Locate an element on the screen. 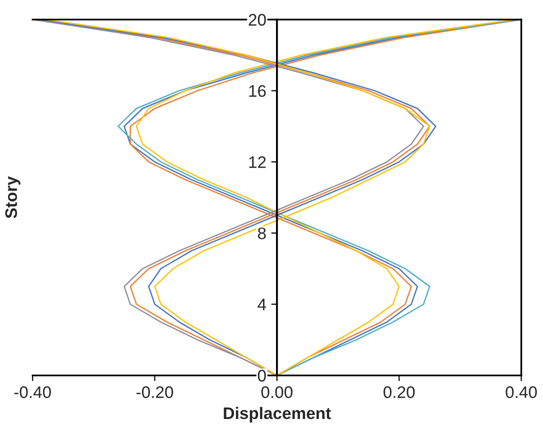 The height and width of the screenshot is (434, 543). y-tick-label: 4 is located at coordinates (262, 304).